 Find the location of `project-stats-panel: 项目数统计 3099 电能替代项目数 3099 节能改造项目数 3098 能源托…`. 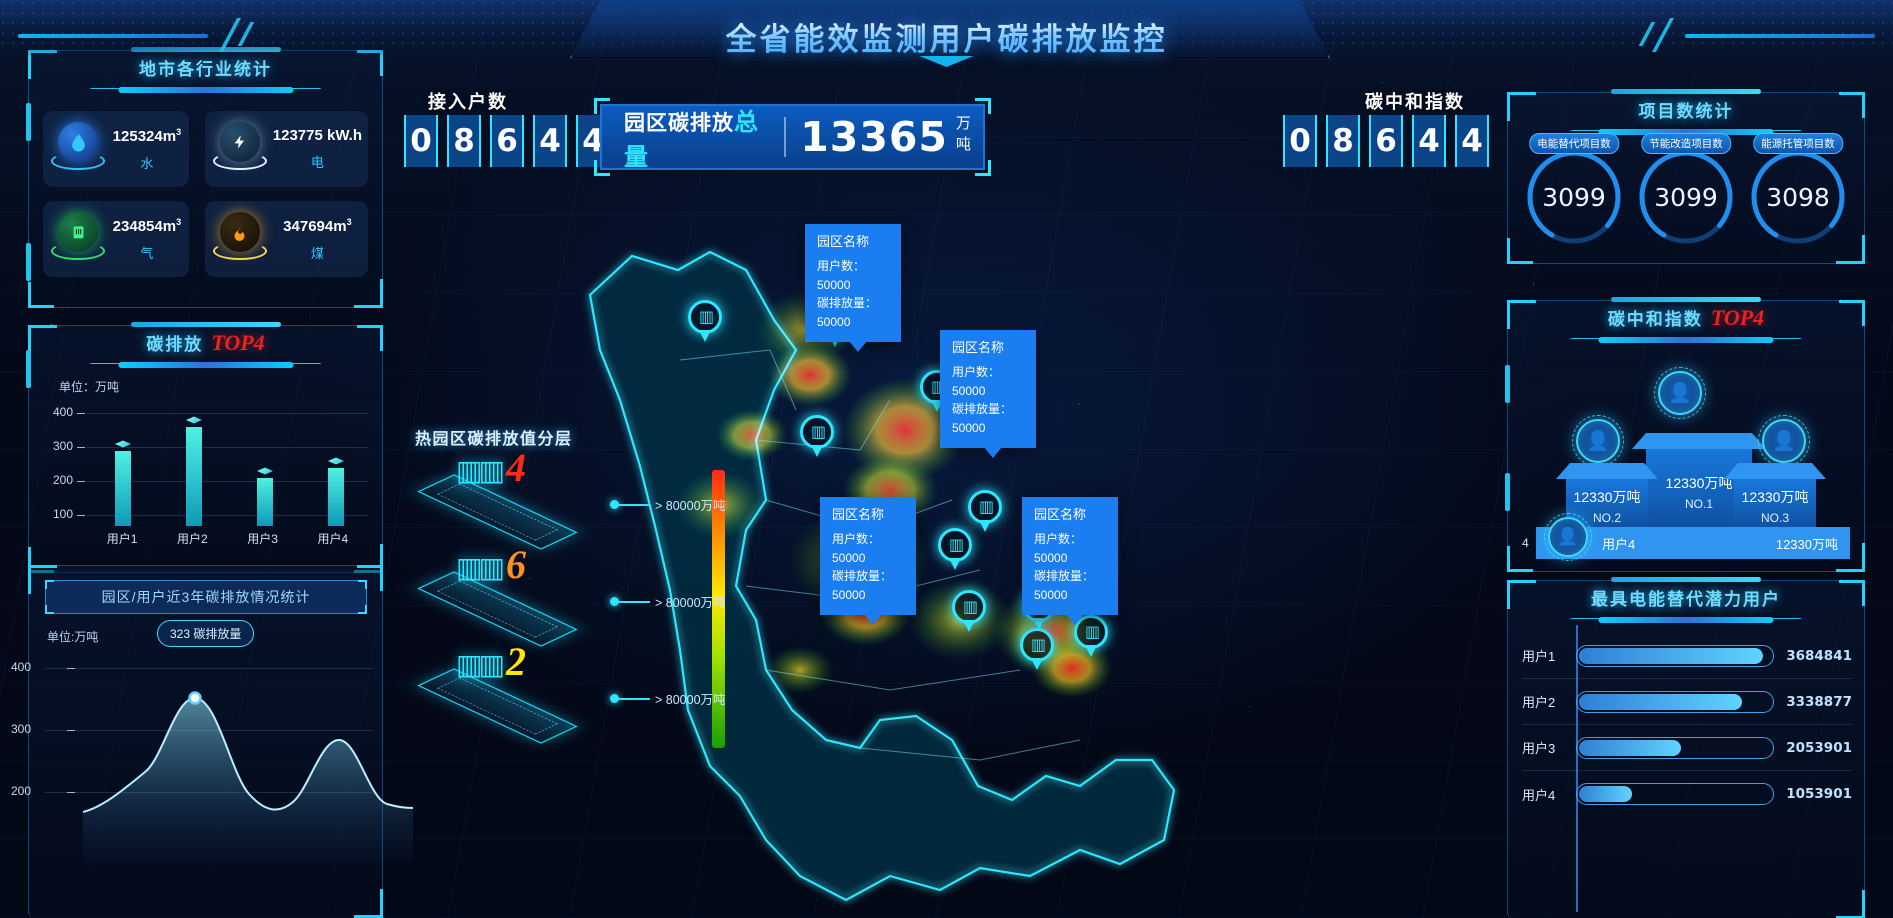

project-stats-panel: 项目数统计 3099 电能替代项目数 3099 节能改造项目数 3098 能源托… is located at coordinates (1686, 176).